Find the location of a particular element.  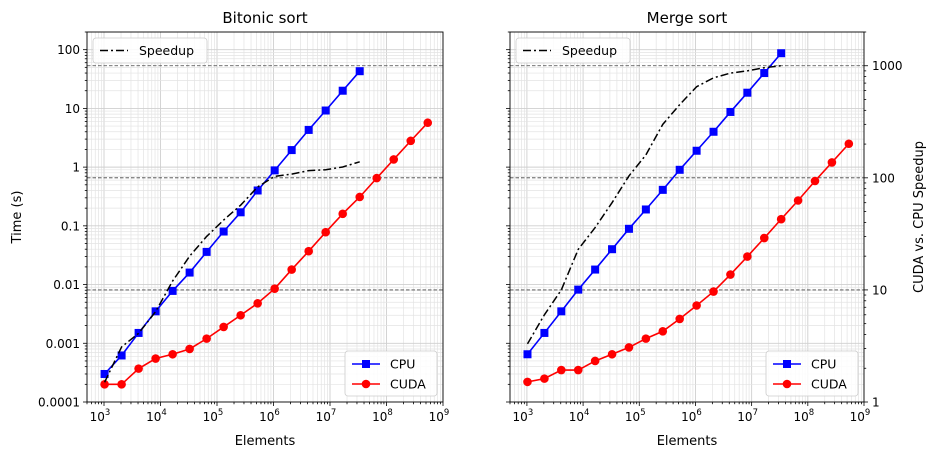

y2-tick-label: 1 is located at coordinates (876, 403).